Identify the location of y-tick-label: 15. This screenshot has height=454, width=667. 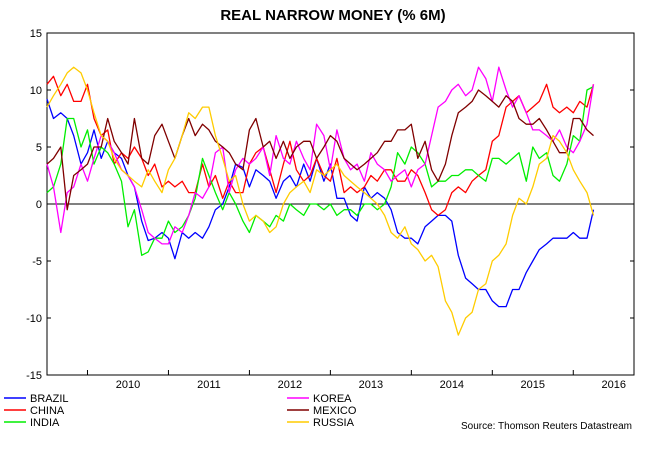
(36, 34).